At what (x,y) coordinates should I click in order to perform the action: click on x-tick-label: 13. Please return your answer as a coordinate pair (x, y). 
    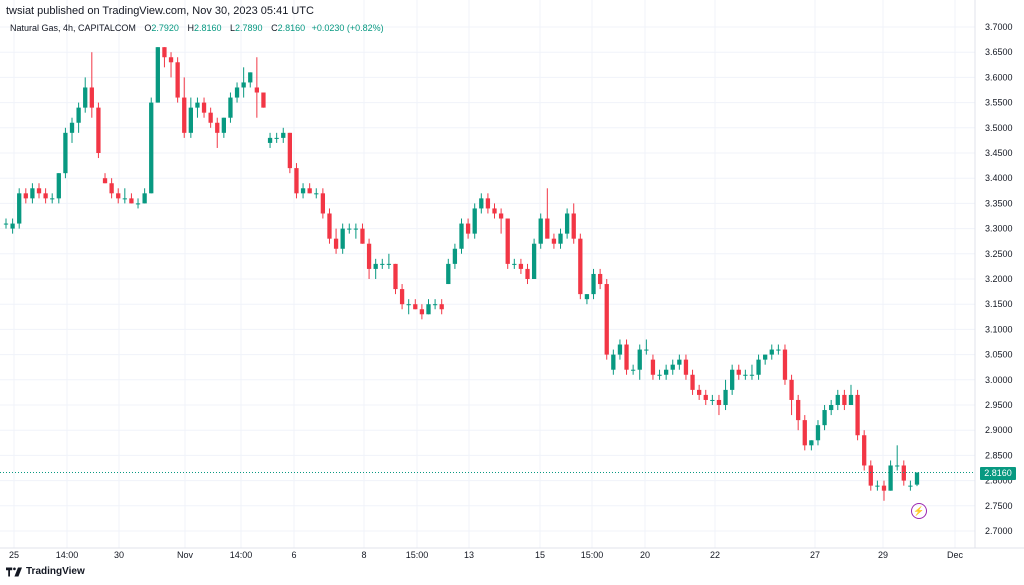
    Looking at the image, I should click on (469, 555).